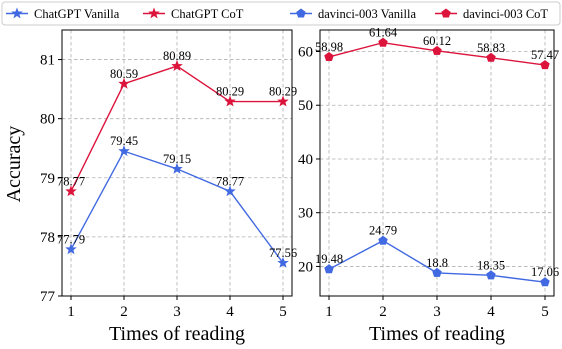  I want to click on y-tick-label: 79, so click(47, 179).